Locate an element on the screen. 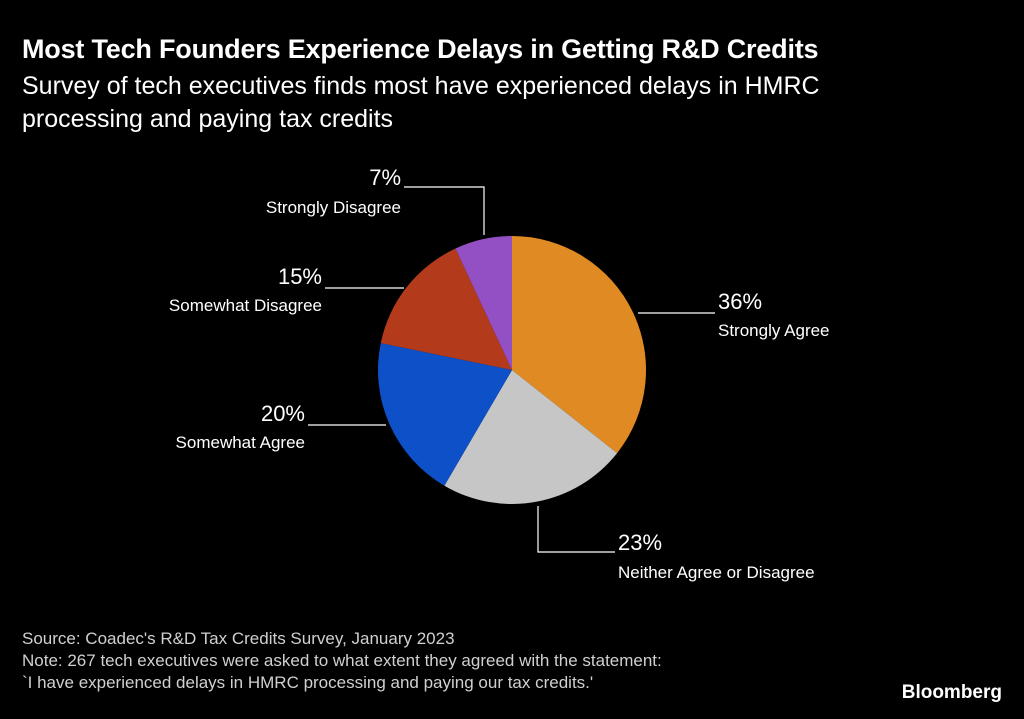  pie-slice-somewhat-agree is located at coordinates (444, 414).